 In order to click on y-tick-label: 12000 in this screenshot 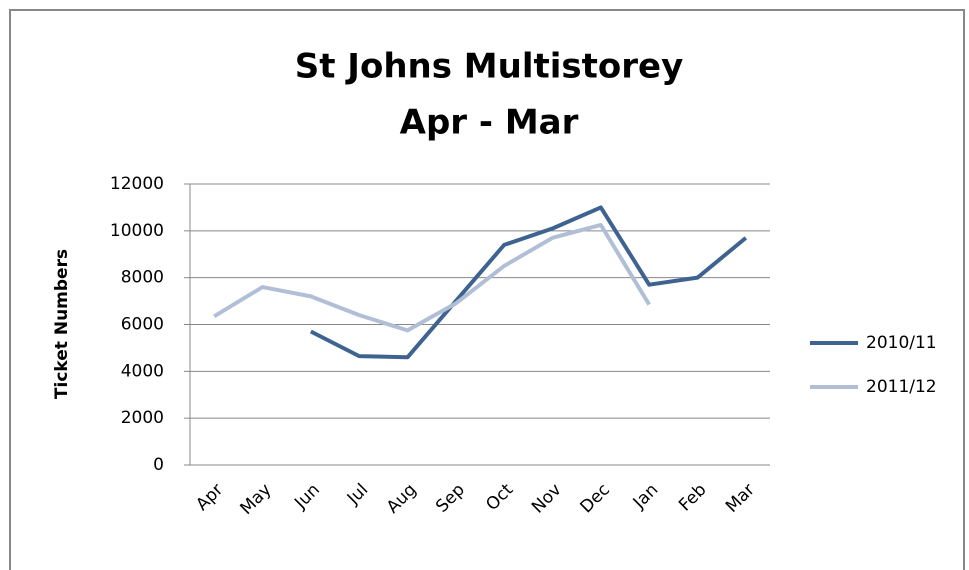, I will do `click(137, 184)`.